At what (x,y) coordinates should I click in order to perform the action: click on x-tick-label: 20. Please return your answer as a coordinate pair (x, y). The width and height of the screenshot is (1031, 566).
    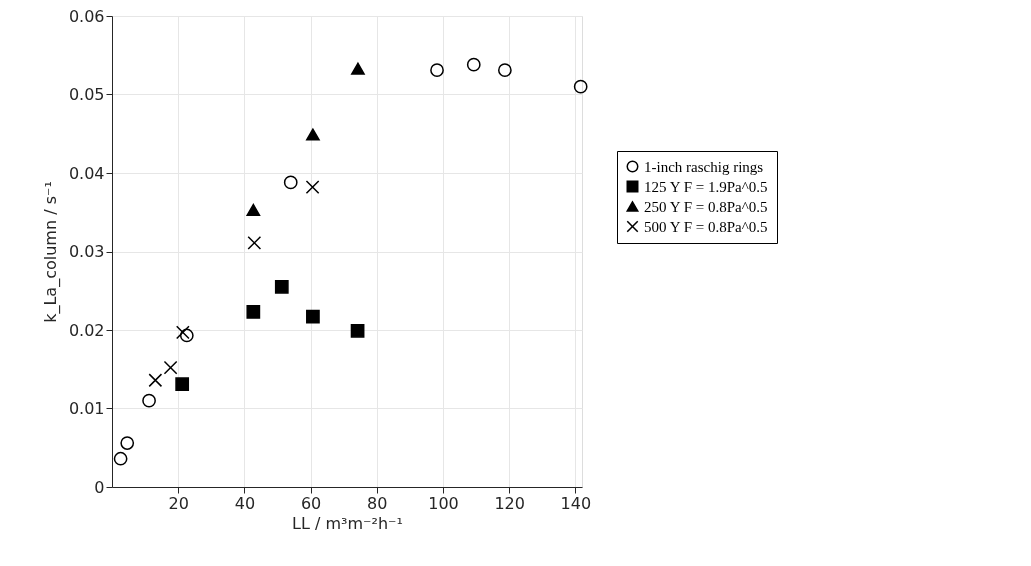
    Looking at the image, I should click on (178, 503).